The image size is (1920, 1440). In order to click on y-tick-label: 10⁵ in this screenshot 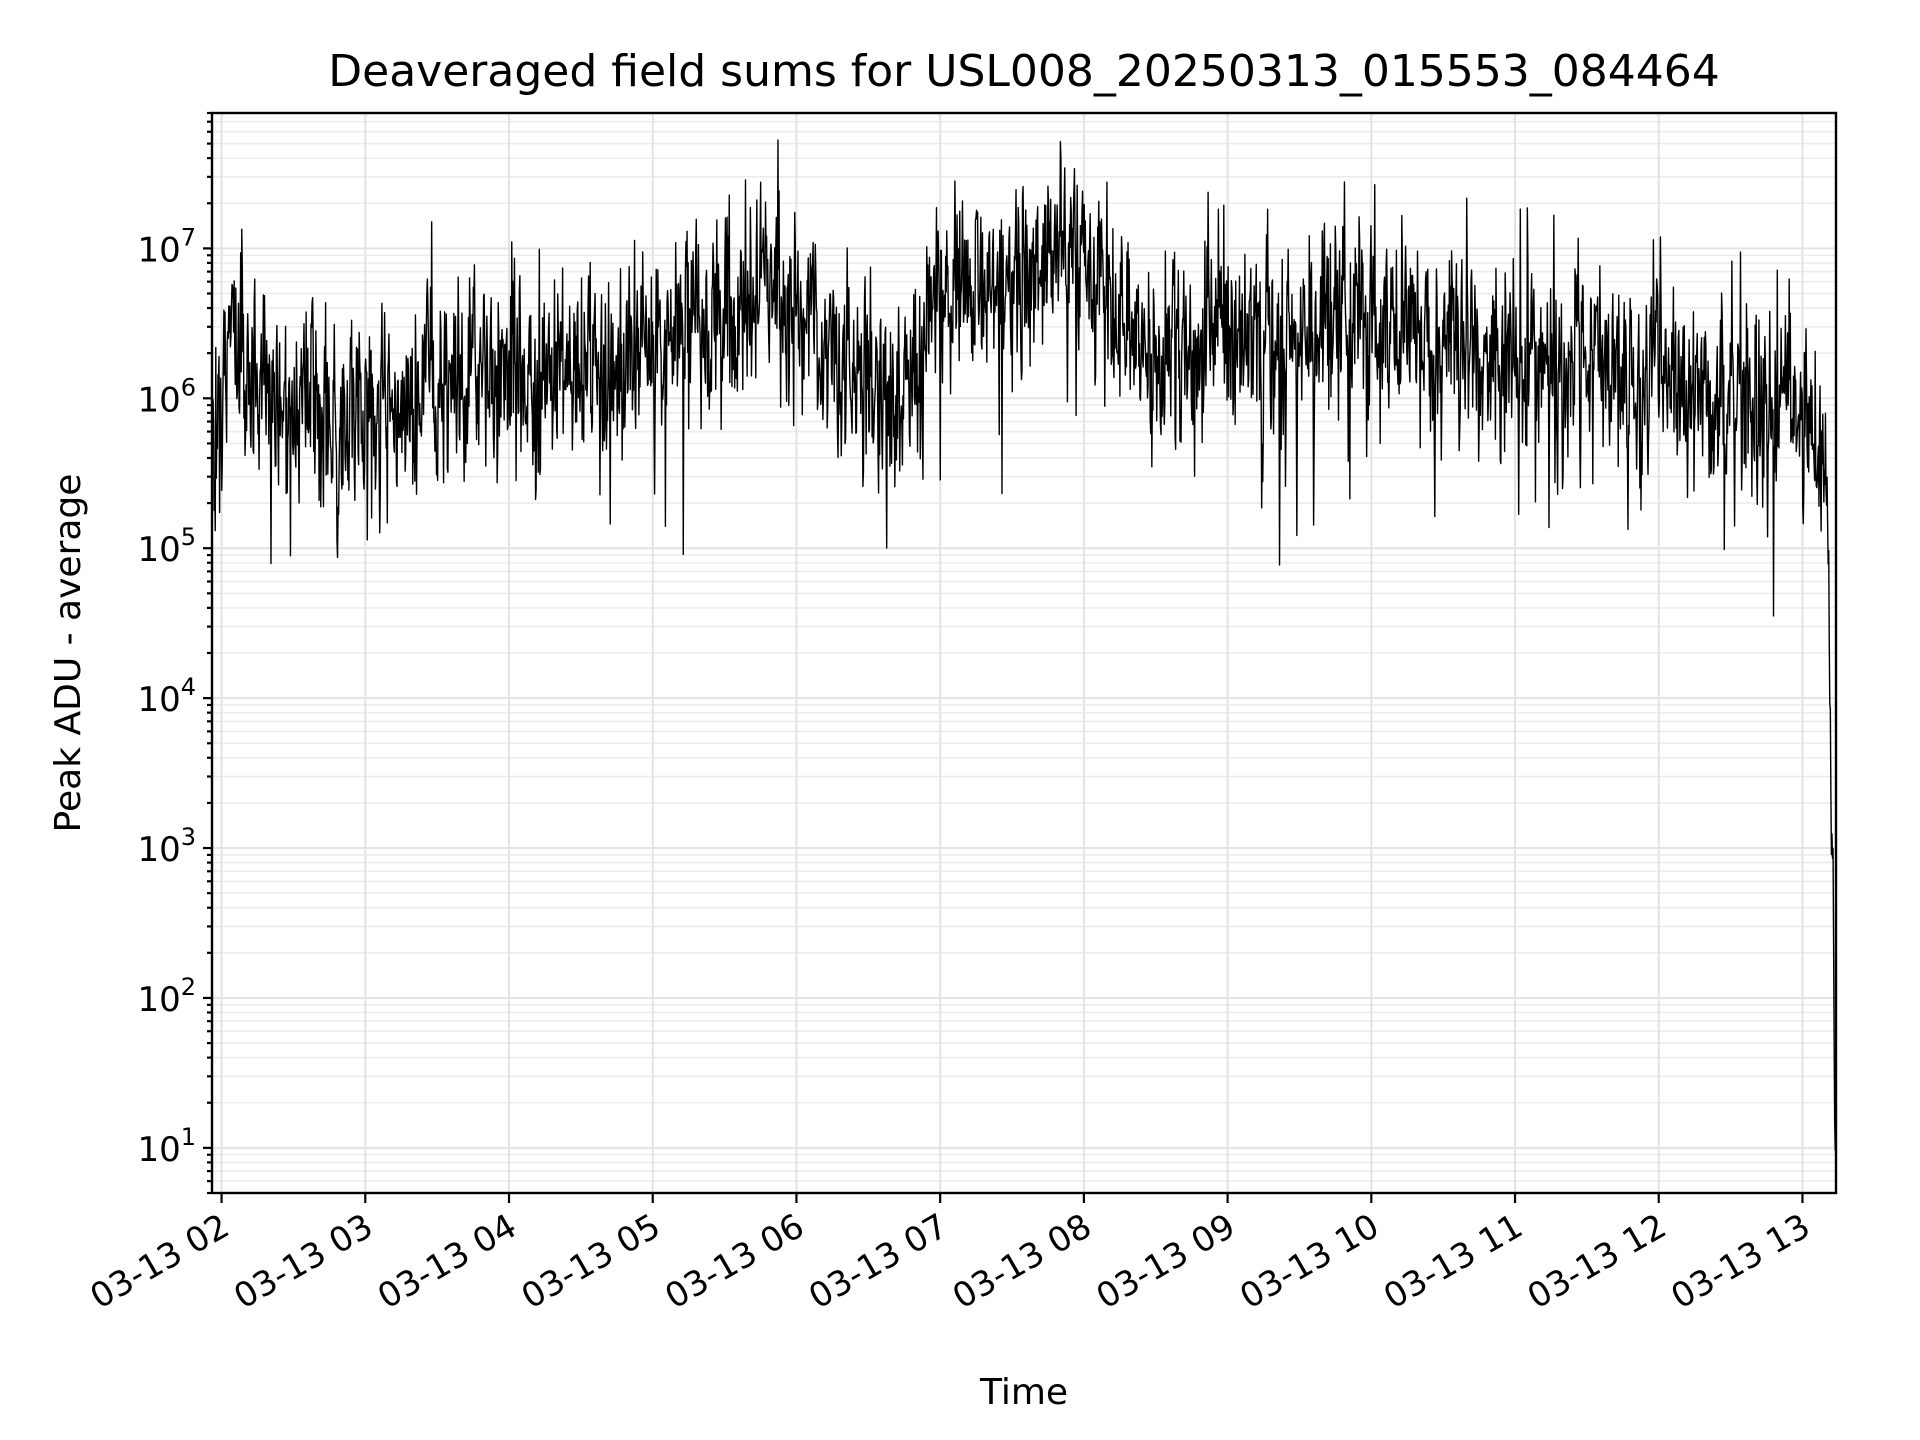, I will do `click(166, 546)`.